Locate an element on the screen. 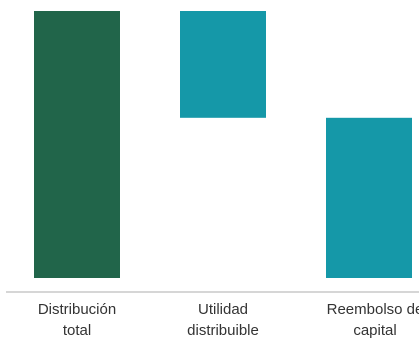 This screenshot has width=419, height=341. category-label-2: Reembolso de capital is located at coordinates (373, 320).